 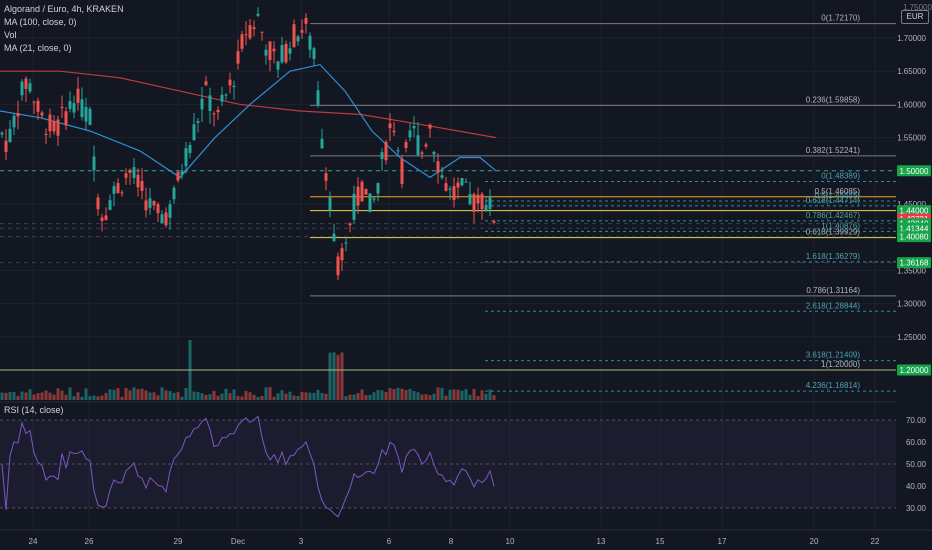 I want to click on time-axis: 24 26 29 Dec 3 6 8 10 13 15 17 20 22, so click(x=466, y=537).